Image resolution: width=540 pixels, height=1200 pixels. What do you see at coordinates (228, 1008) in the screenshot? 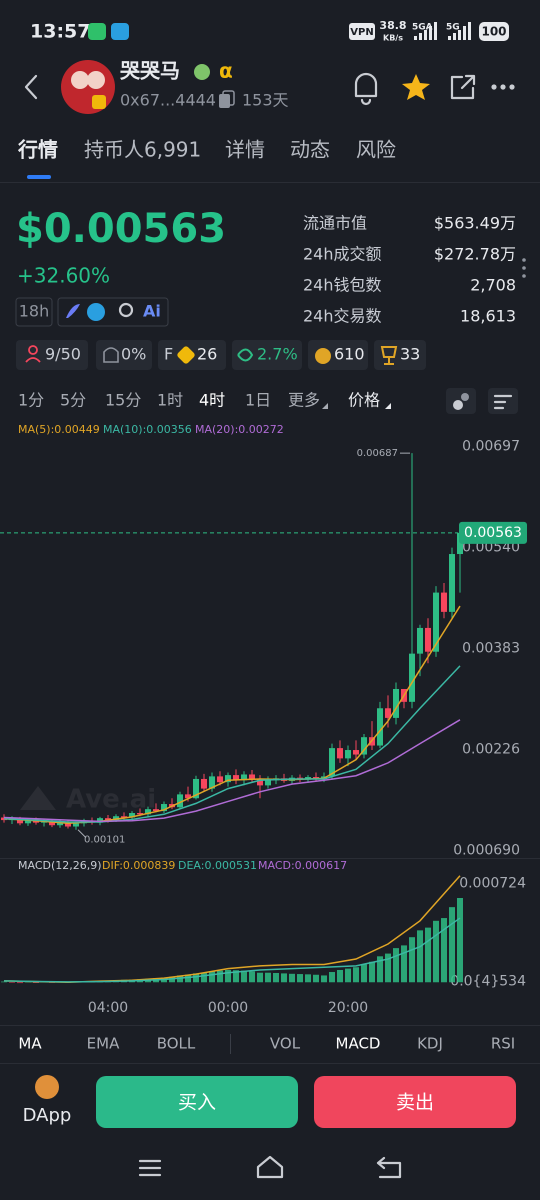
I see `x-tick-label: 00:00` at bounding box center [228, 1008].